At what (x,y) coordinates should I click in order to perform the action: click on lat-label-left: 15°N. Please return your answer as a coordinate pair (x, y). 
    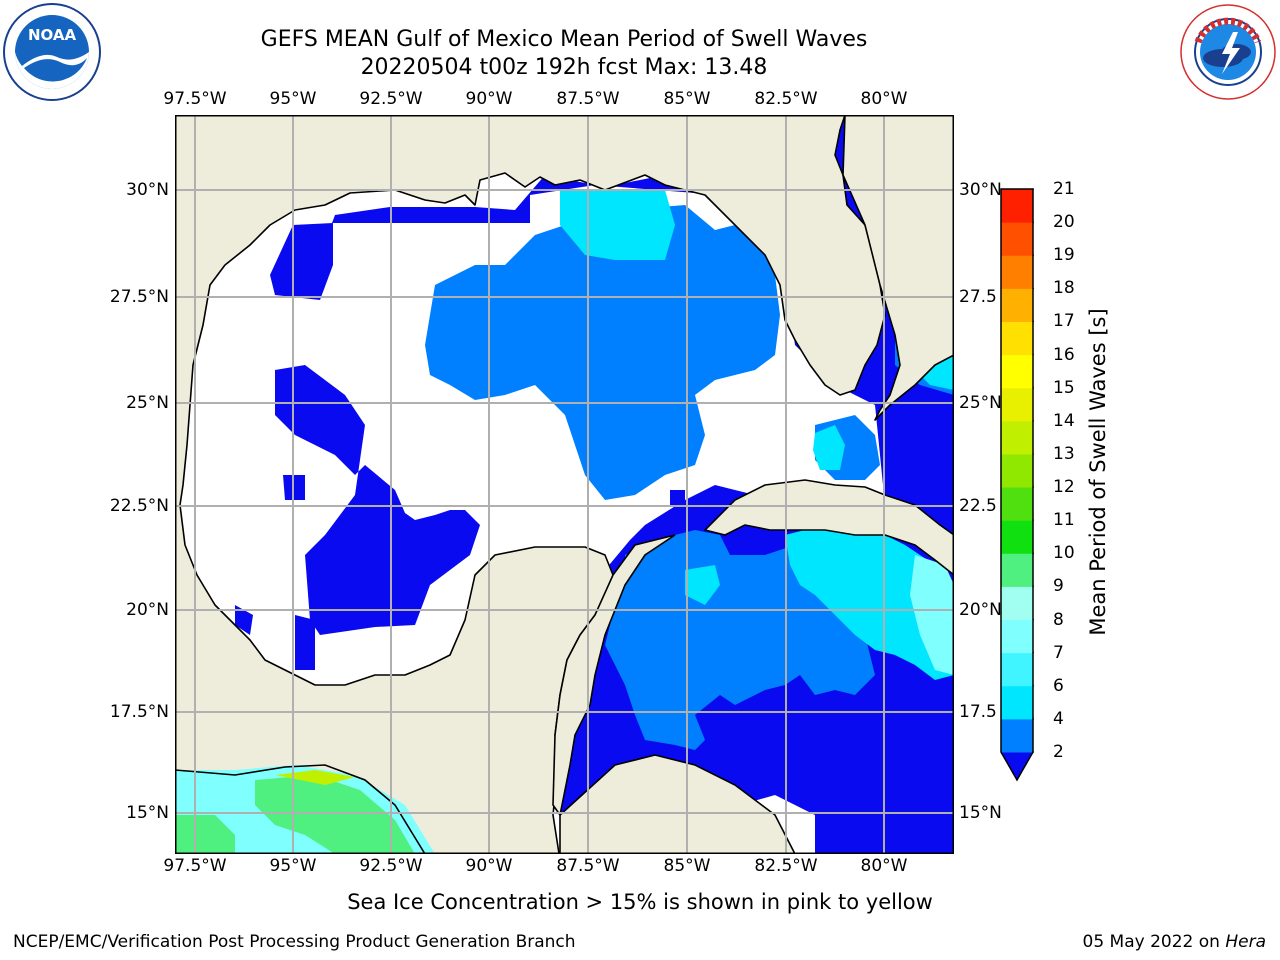
    Looking at the image, I should click on (147, 813).